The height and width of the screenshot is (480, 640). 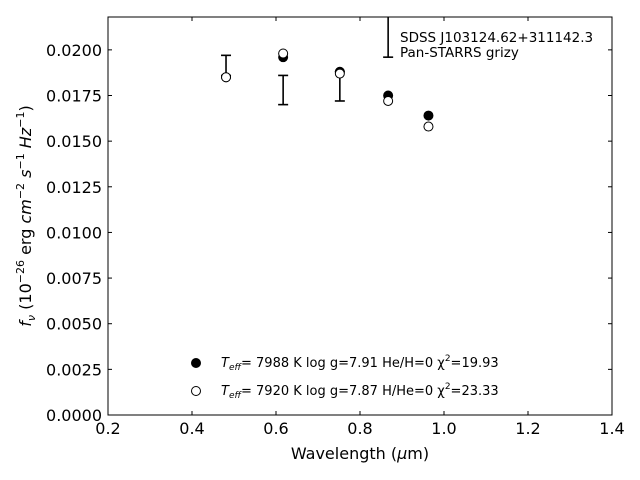 What do you see at coordinates (74, 232) in the screenshot?
I see `y-tick-label: 0.0100` at bounding box center [74, 232].